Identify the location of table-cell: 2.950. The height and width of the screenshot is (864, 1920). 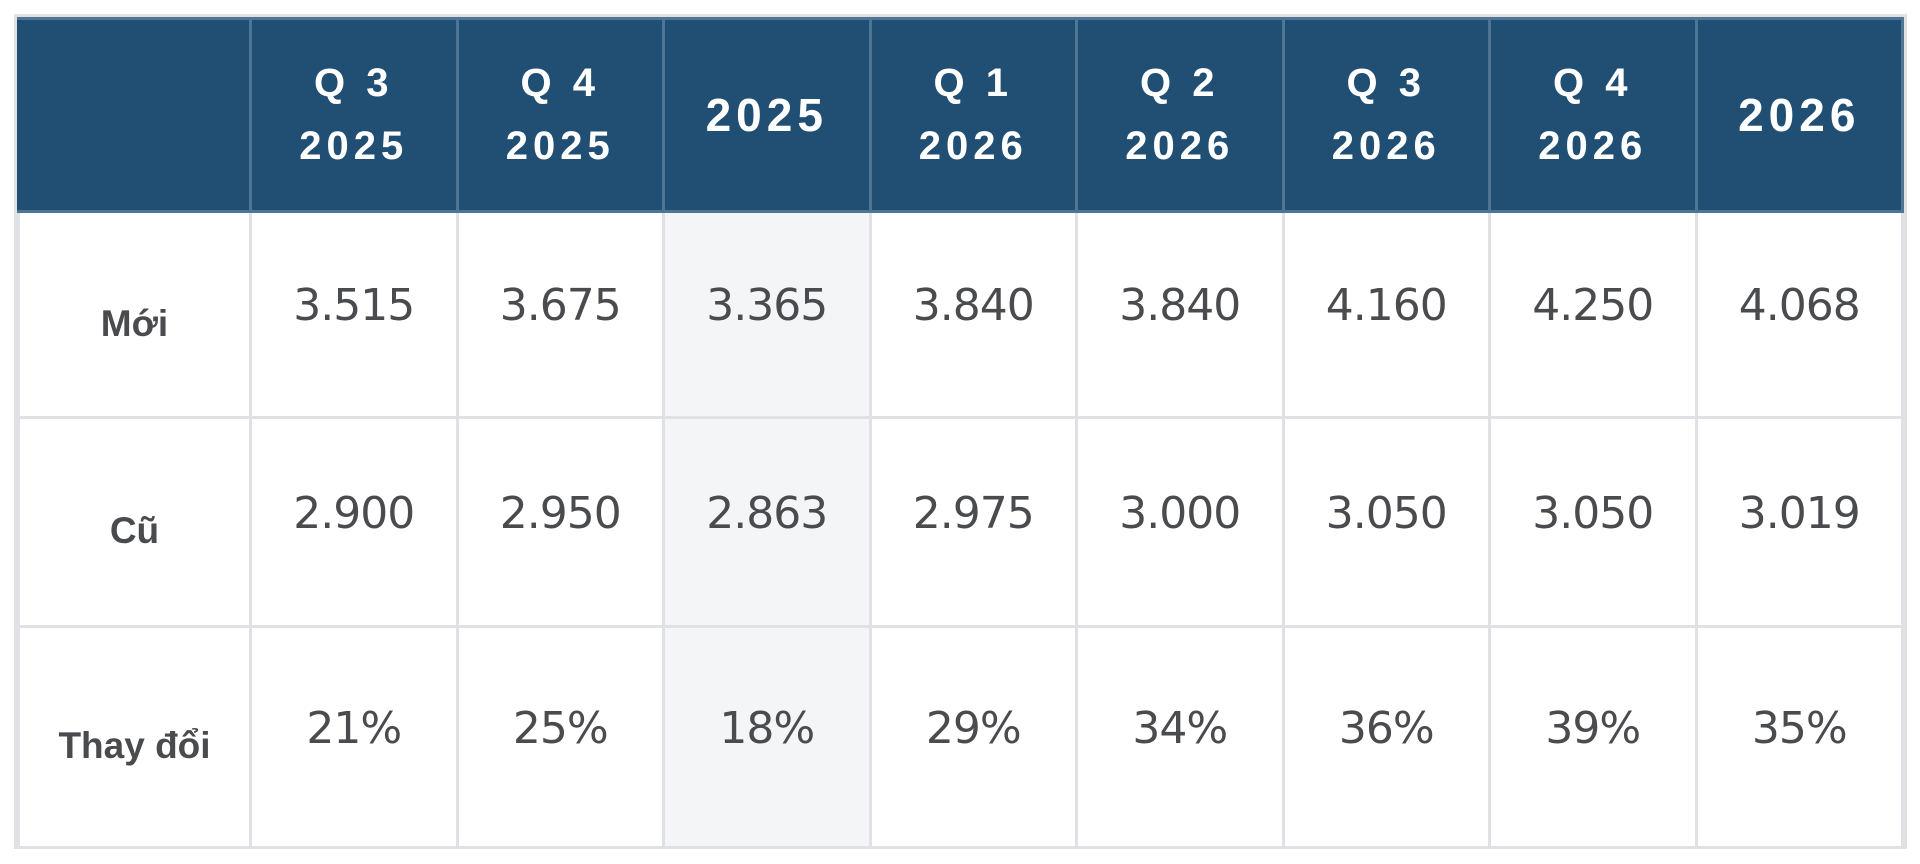
(560, 522).